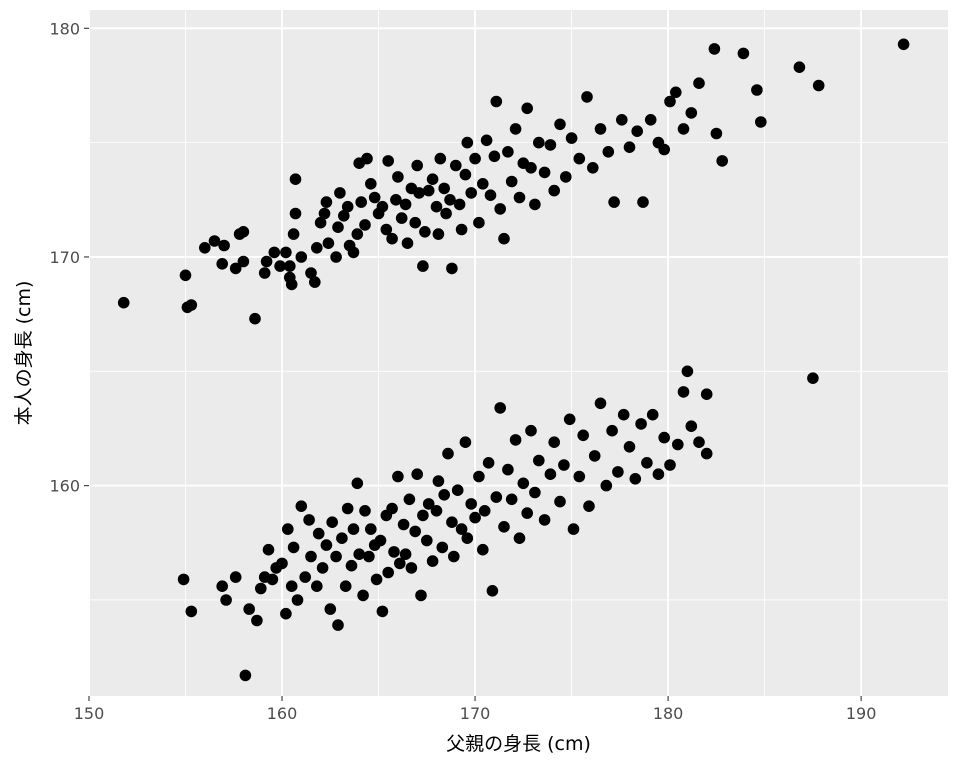  I want to click on x-tick-label: 170, so click(475, 713).